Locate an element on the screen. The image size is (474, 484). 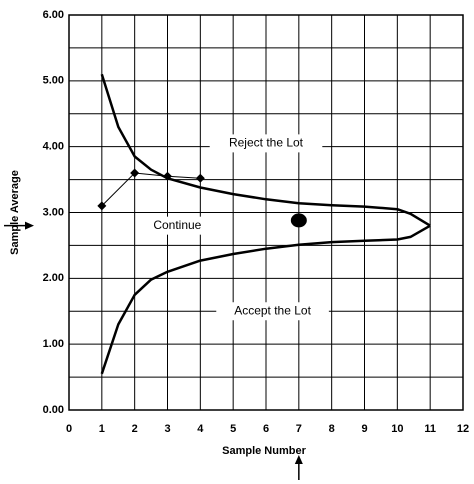
x-arrow-head is located at coordinates (298, 459).